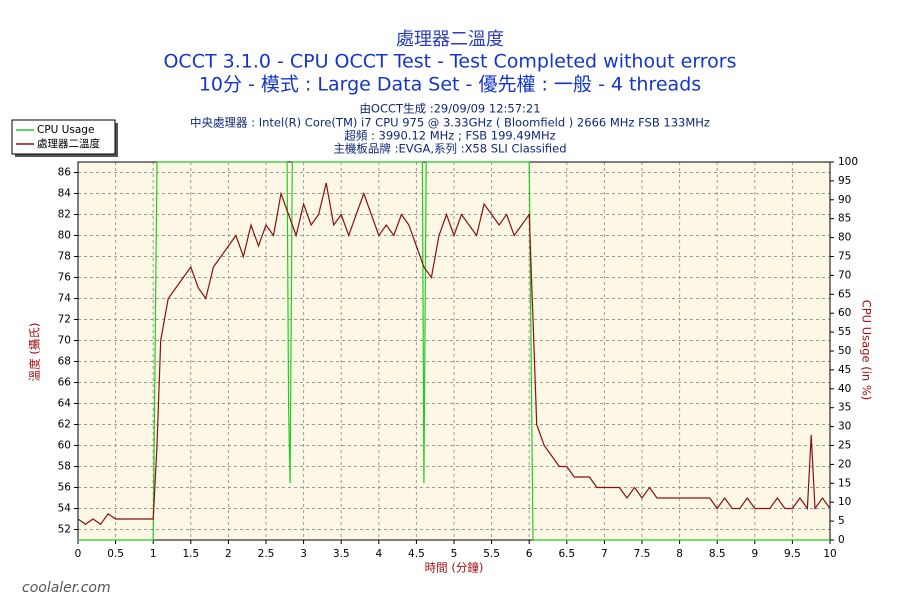  Describe the element at coordinates (64, 257) in the screenshot. I see `y-tick-label: 78` at that location.